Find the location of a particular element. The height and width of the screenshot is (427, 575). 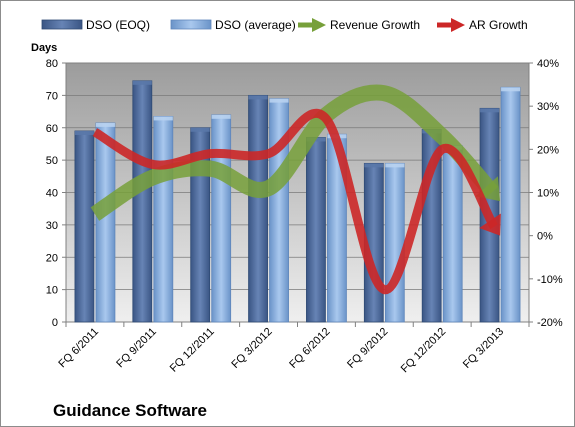

y-tick-label: 70 is located at coordinates (52, 96).